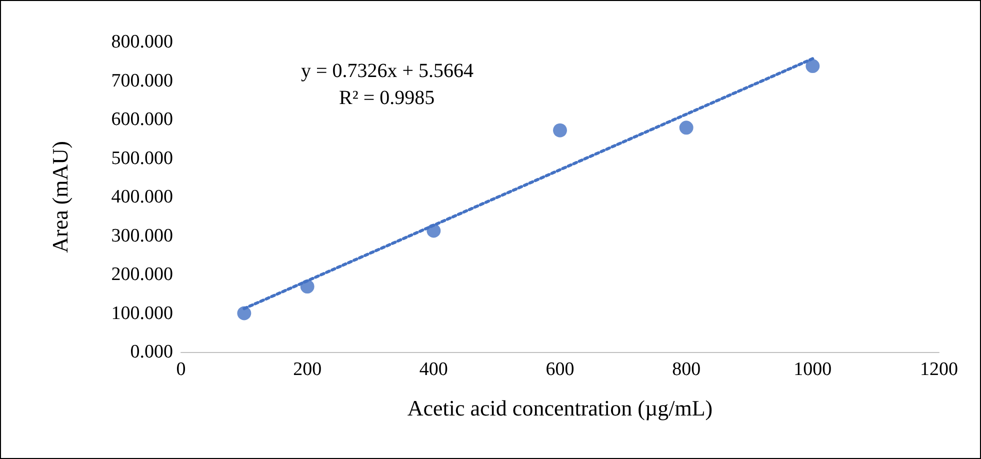 The image size is (981, 459). I want to click on y-tick-label: 400.000, so click(142, 197).